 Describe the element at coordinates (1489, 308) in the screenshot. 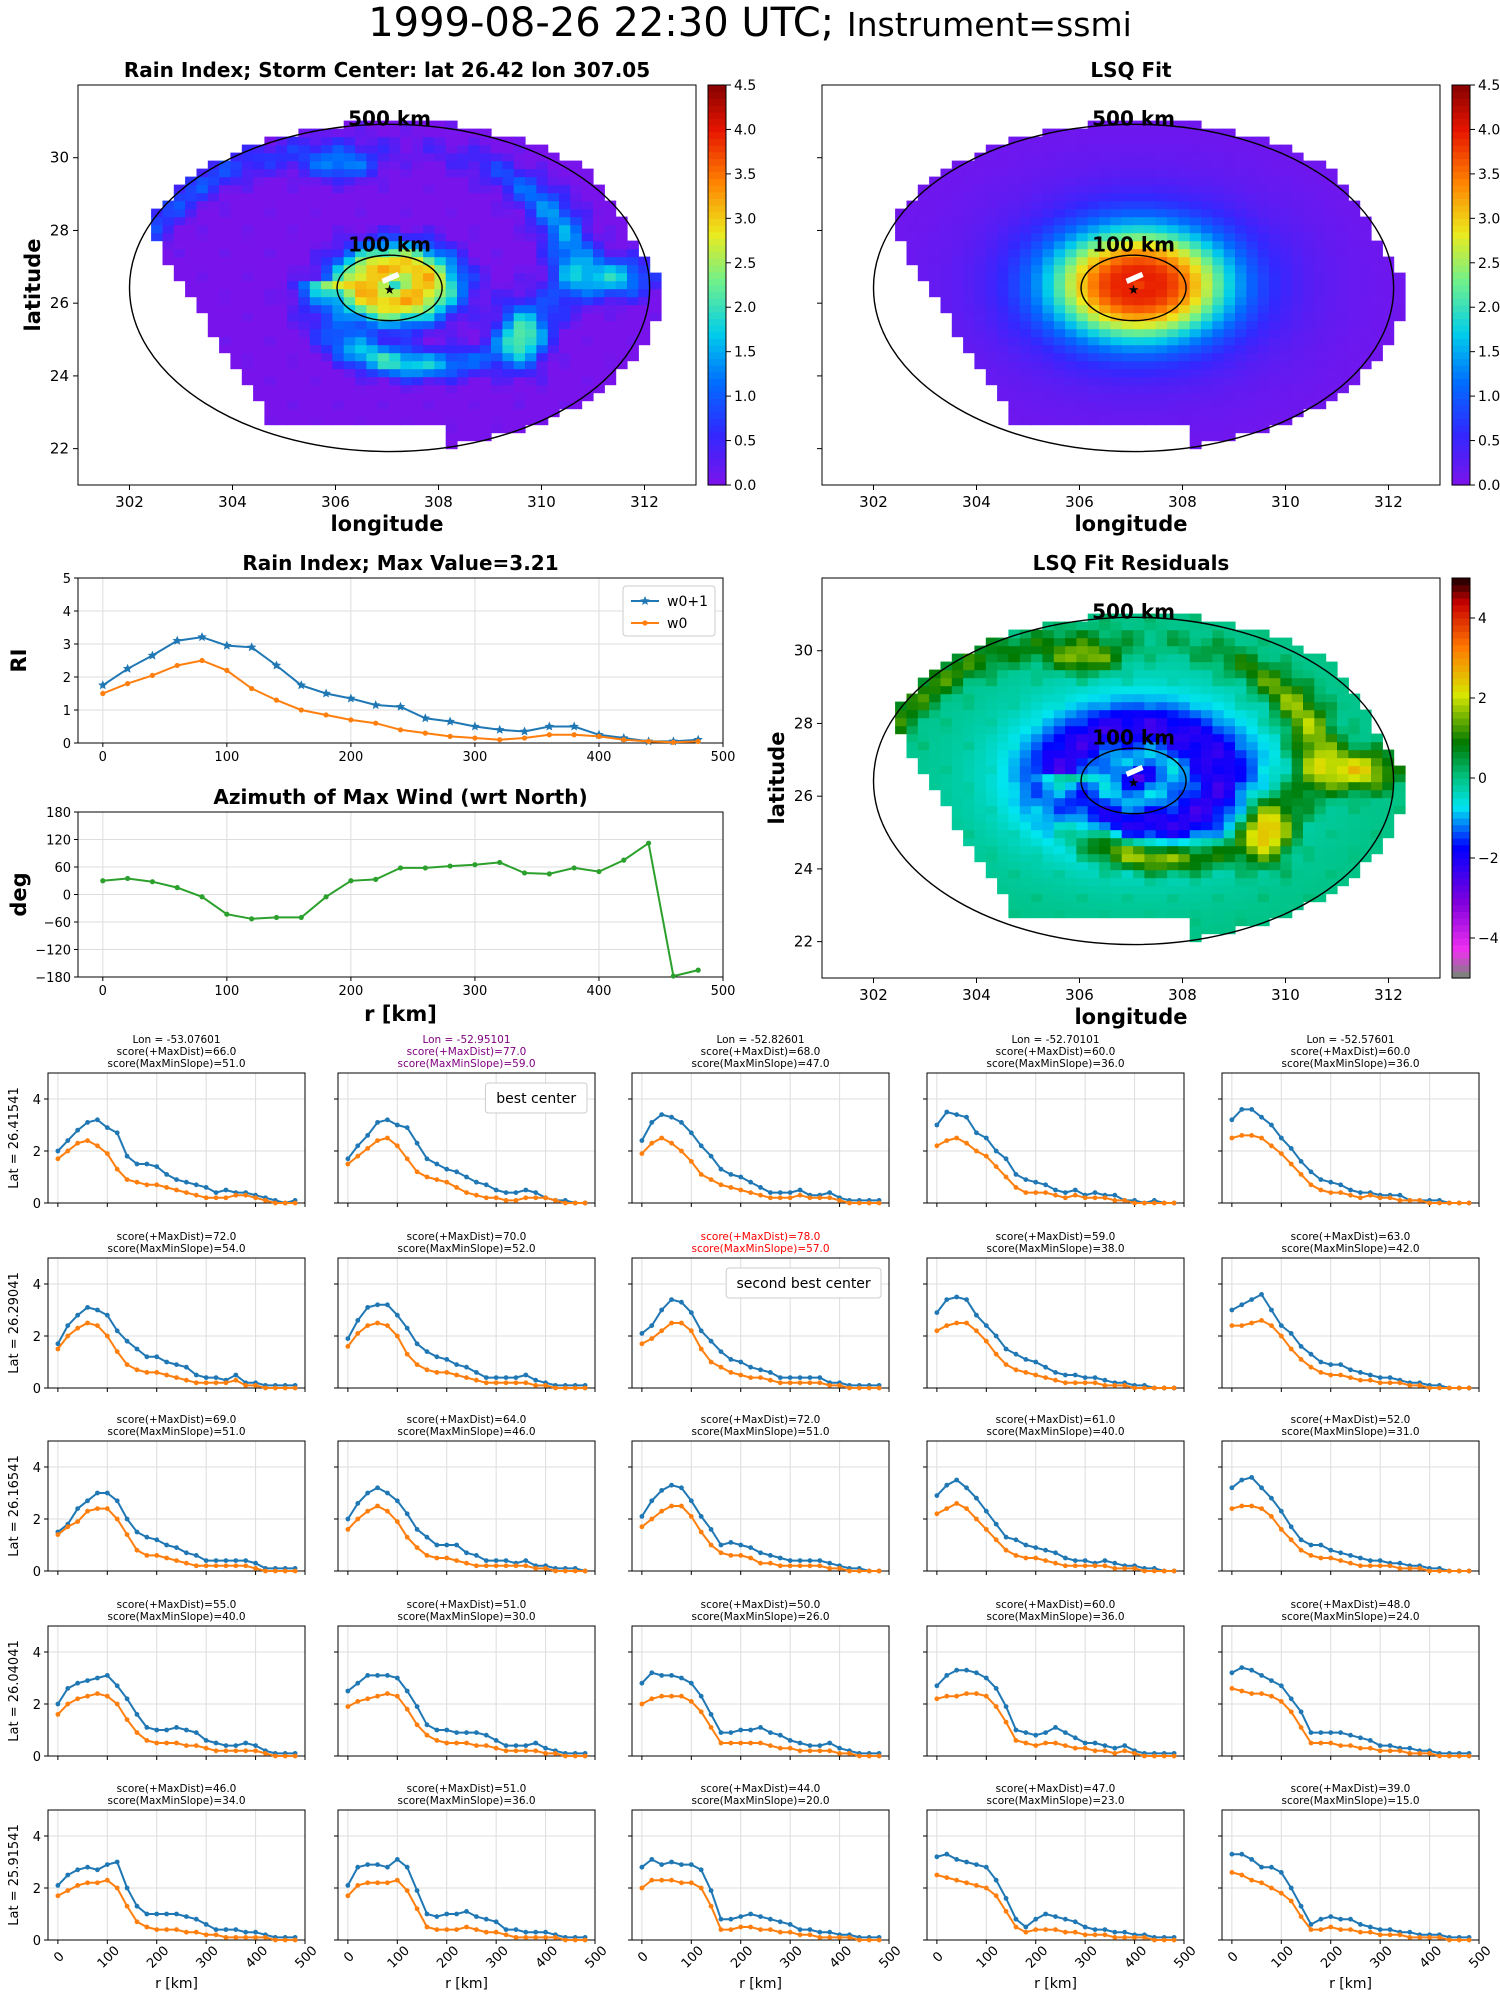

I see `colorbar-tick-label: 2.0` at that location.